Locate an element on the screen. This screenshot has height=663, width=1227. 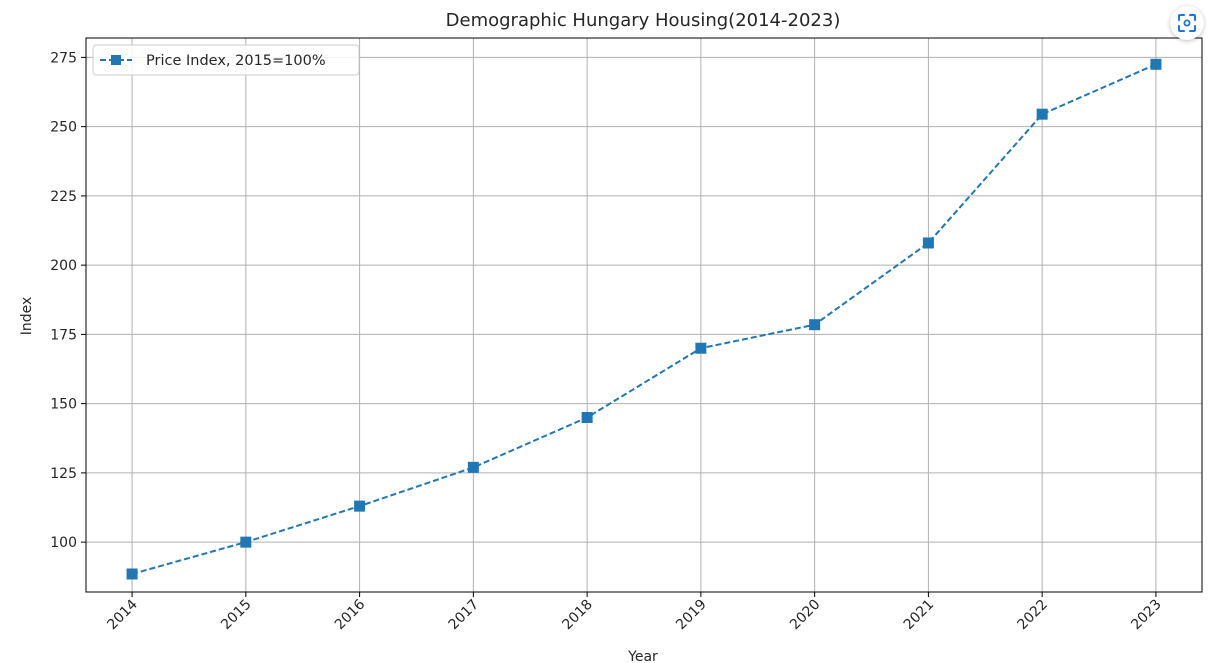
x-tick-label: 2023 is located at coordinates (1146, 615).